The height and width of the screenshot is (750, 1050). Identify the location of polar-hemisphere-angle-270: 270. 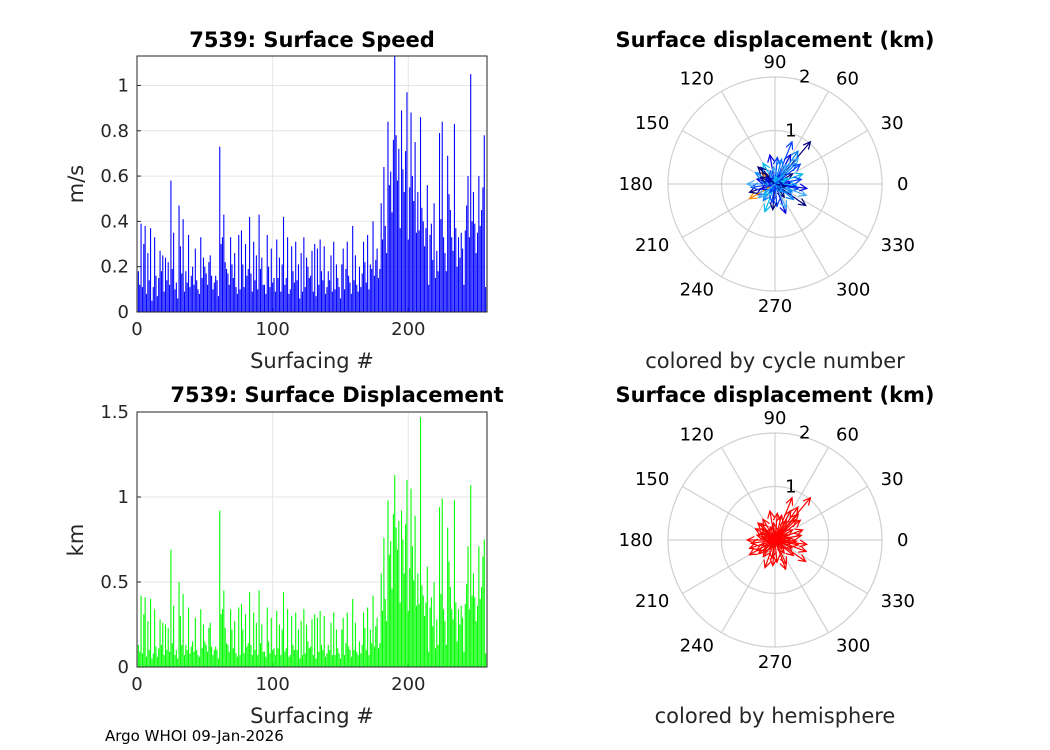
(775, 662).